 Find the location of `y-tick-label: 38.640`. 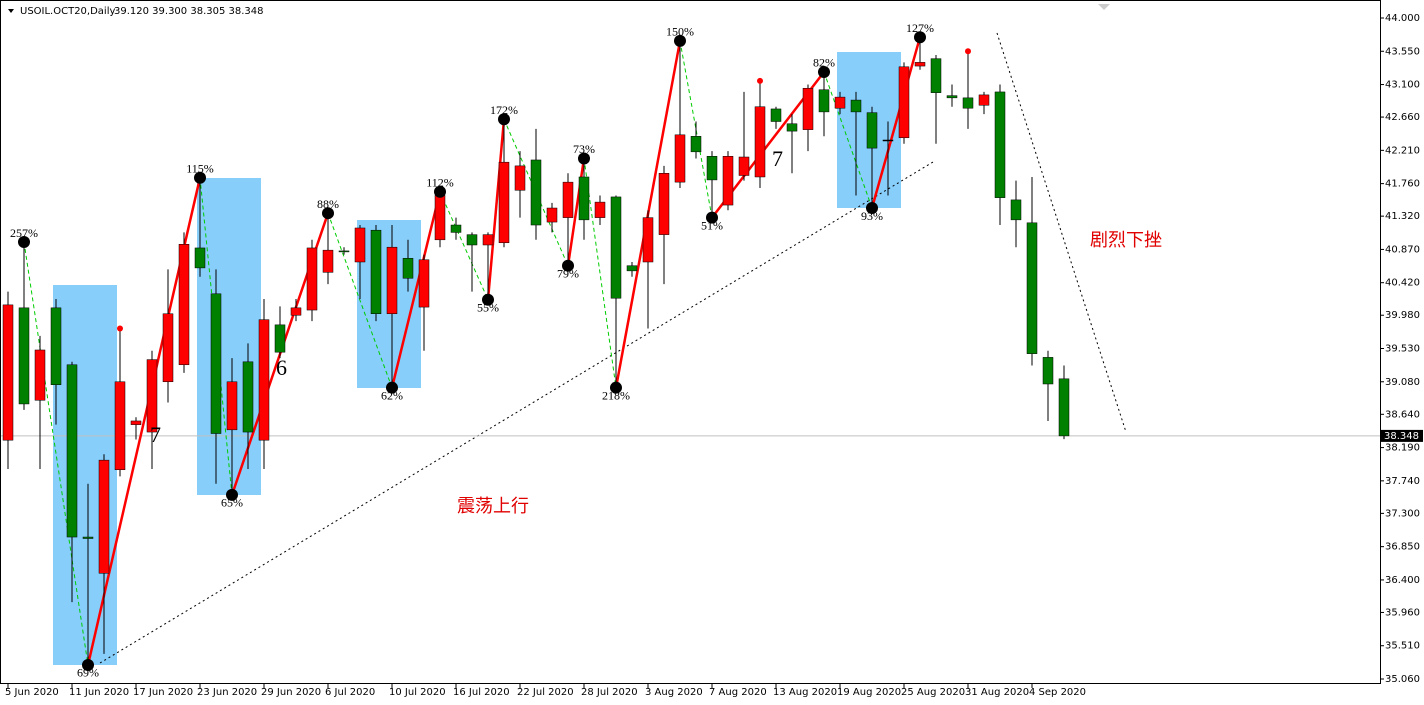

y-tick-label: 38.640 is located at coordinates (1402, 414).